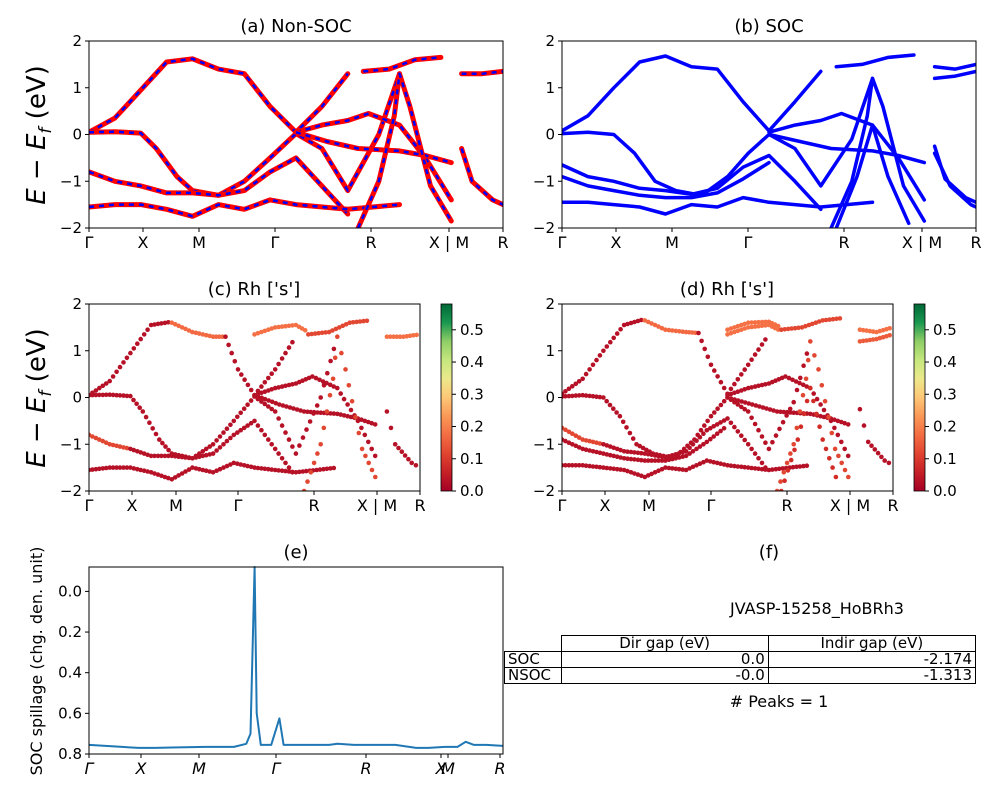 The image size is (1000, 800). Describe the element at coordinates (70, 591) in the screenshot. I see `y-tick-label: 0.0` at that location.